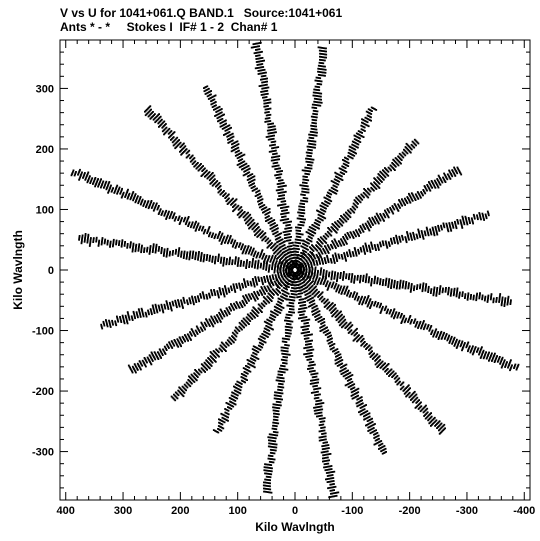  What do you see at coordinates (123, 511) in the screenshot?
I see `x-tick-label: 300` at bounding box center [123, 511].